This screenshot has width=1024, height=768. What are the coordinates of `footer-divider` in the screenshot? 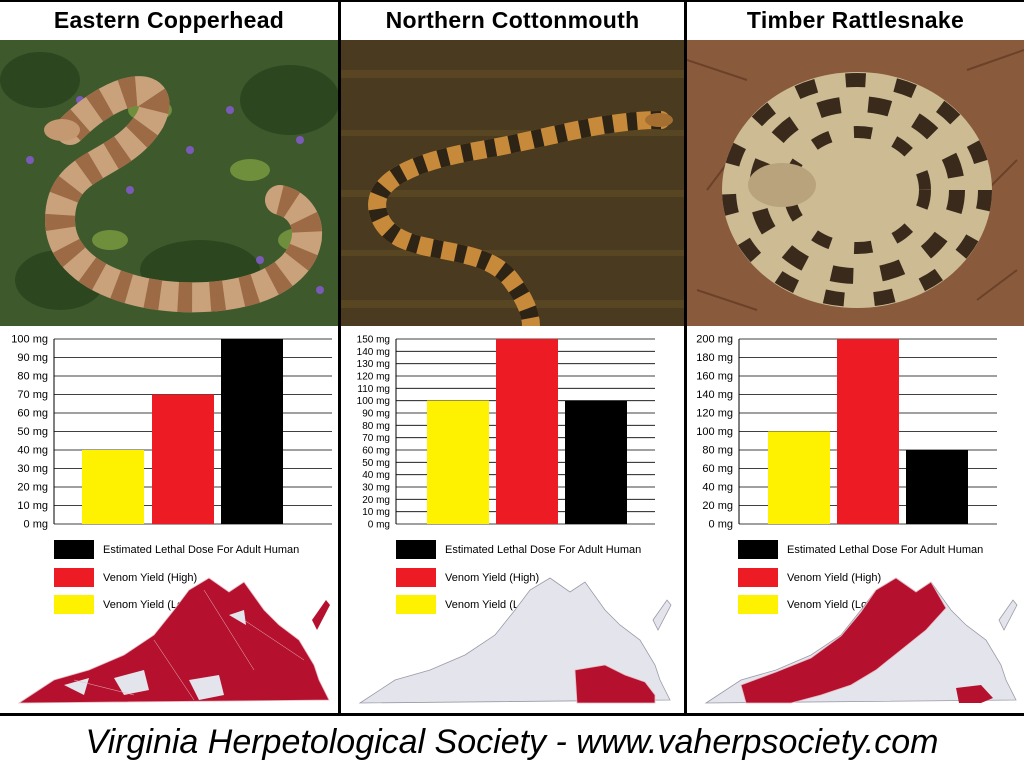 It's located at (512, 714).